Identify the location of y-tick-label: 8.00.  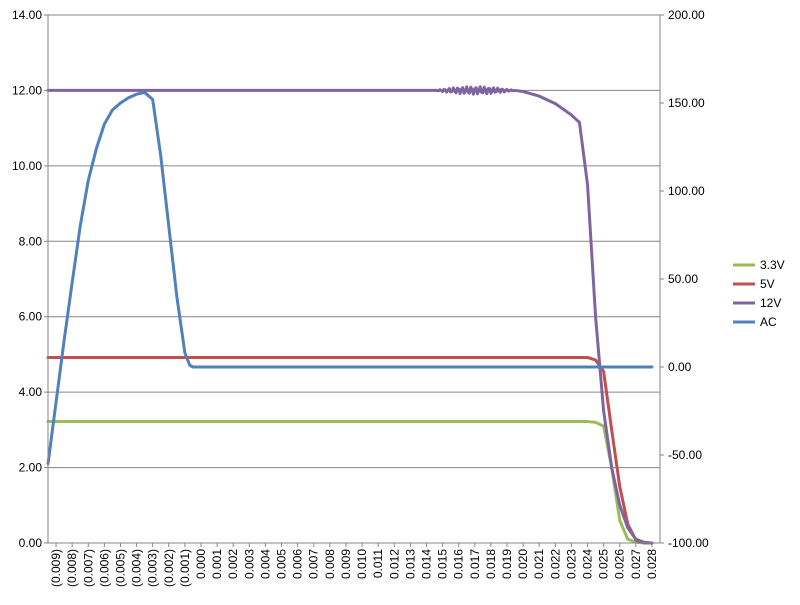
(31, 241).